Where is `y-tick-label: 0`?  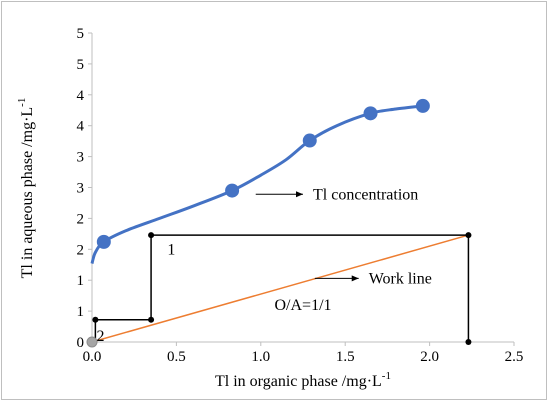
y-tick-label: 0 is located at coordinates (81, 343).